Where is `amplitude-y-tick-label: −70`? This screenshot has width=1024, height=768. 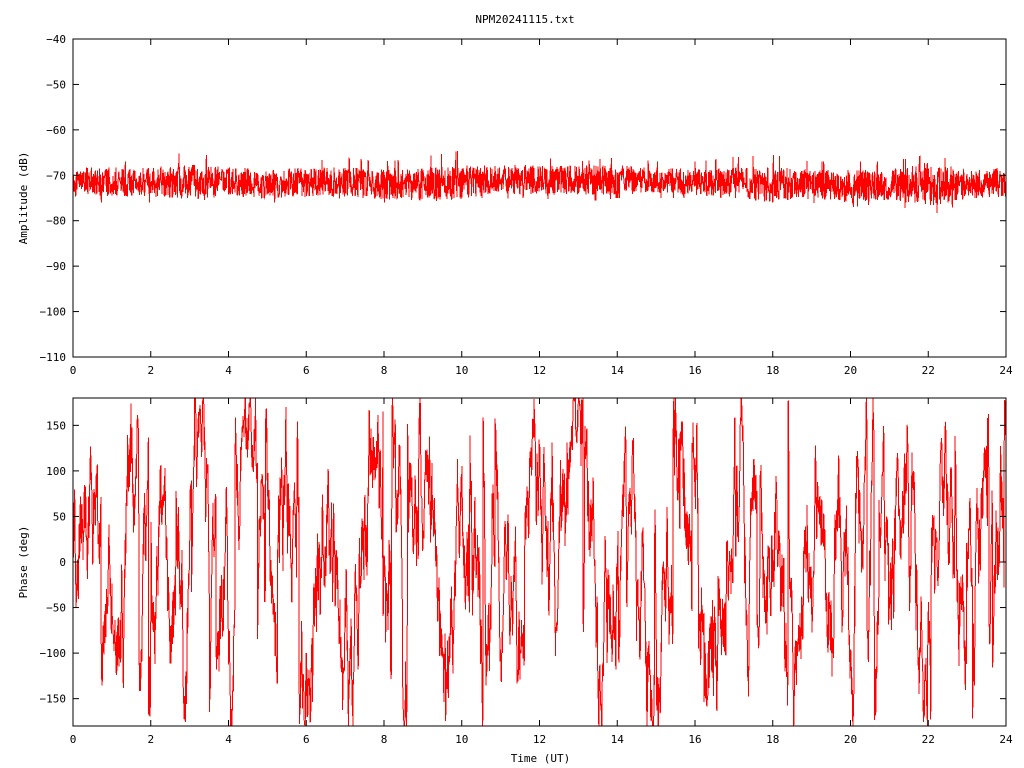
amplitude-y-tick-label: −70 is located at coordinates (56, 175).